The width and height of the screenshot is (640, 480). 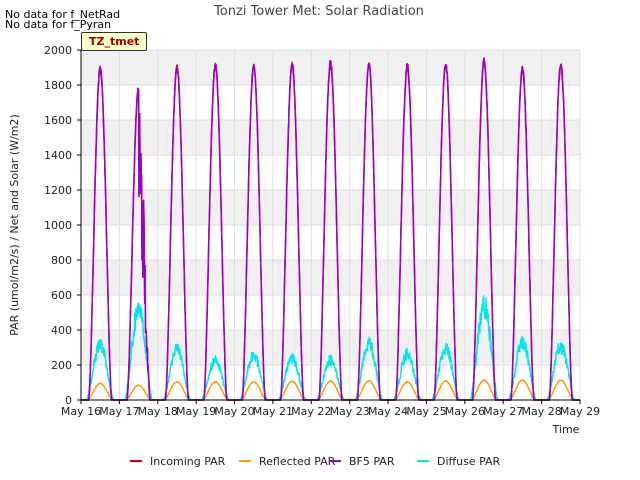 What do you see at coordinates (61, 365) in the screenshot?
I see `y-tick-label: 200` at bounding box center [61, 365].